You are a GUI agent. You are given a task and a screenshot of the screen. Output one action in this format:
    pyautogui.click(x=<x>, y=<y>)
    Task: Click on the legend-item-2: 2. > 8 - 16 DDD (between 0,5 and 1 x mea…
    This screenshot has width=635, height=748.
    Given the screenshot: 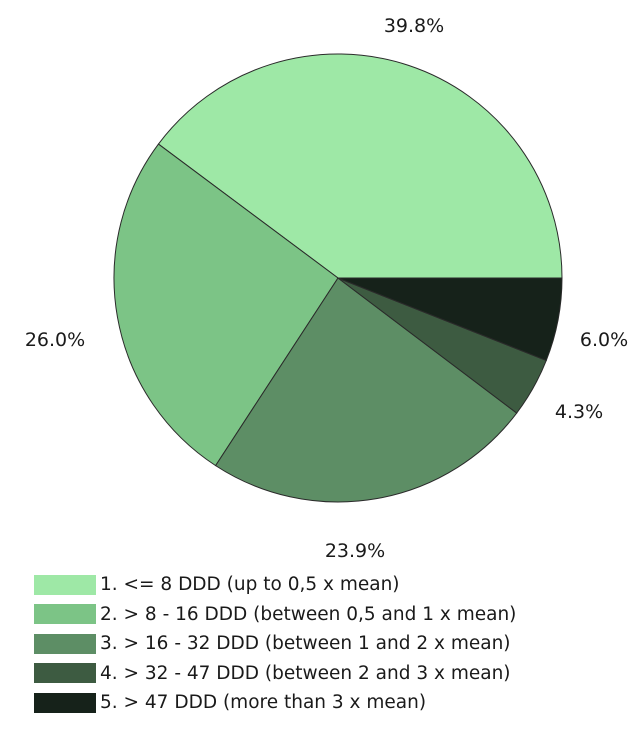 What is the action you would take?
    pyautogui.click(x=334, y=615)
    